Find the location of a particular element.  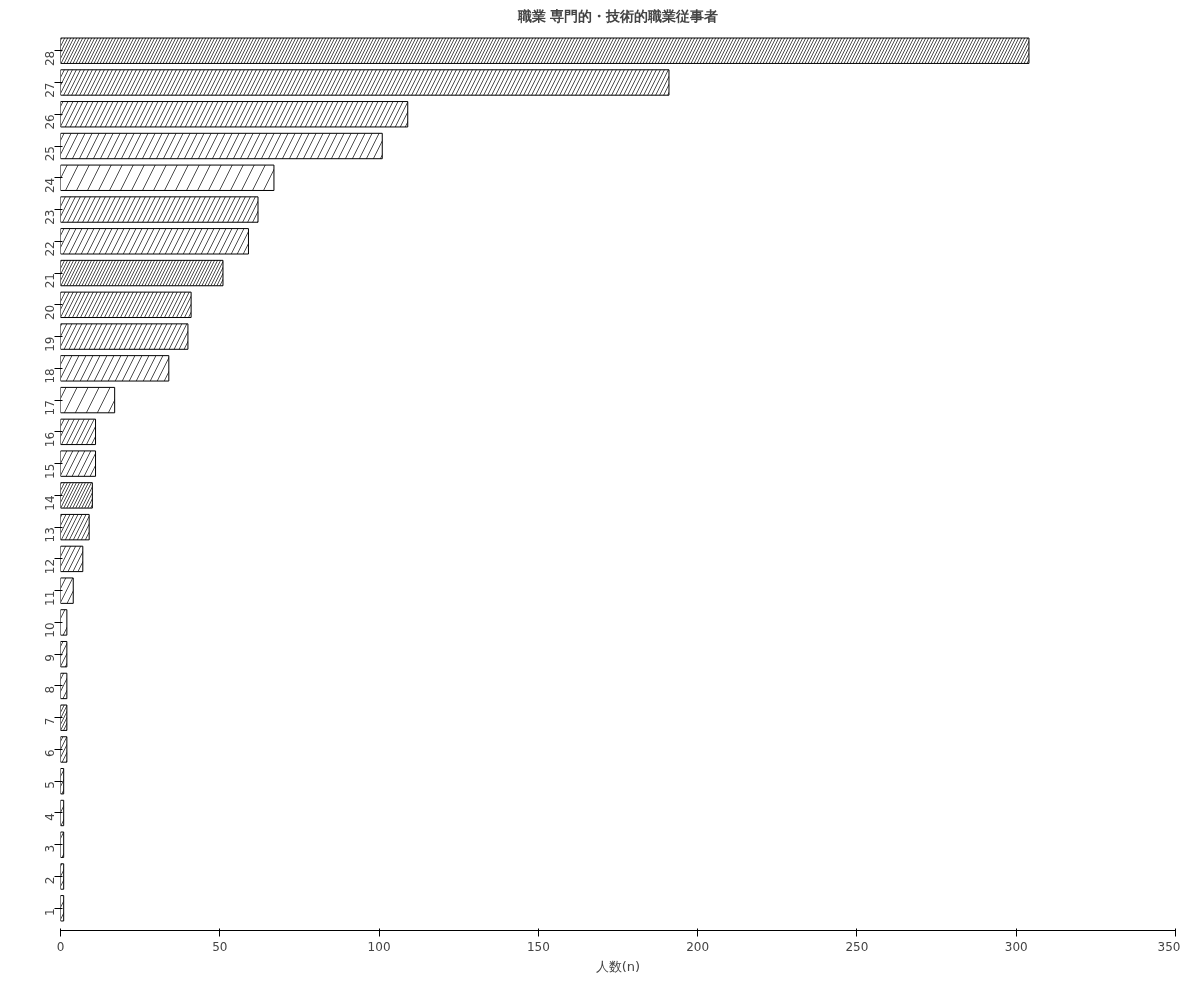

y-tick-label: 4 is located at coordinates (50, 816).